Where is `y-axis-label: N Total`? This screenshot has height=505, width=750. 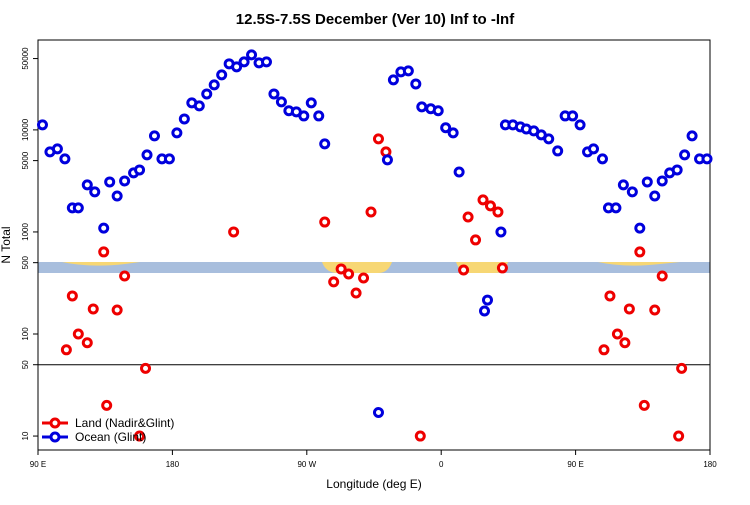
y-axis-label: N Total is located at coordinates (6, 244).